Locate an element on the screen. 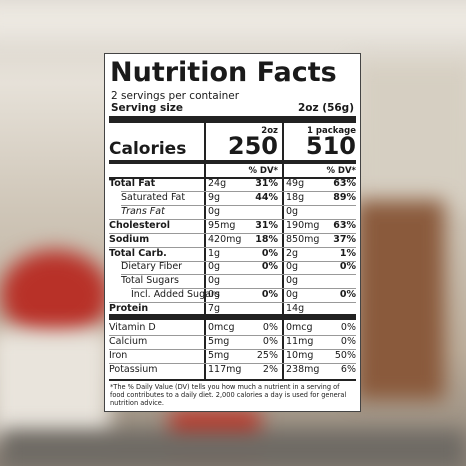  calories-value: 510 is located at coordinates (330, 146).